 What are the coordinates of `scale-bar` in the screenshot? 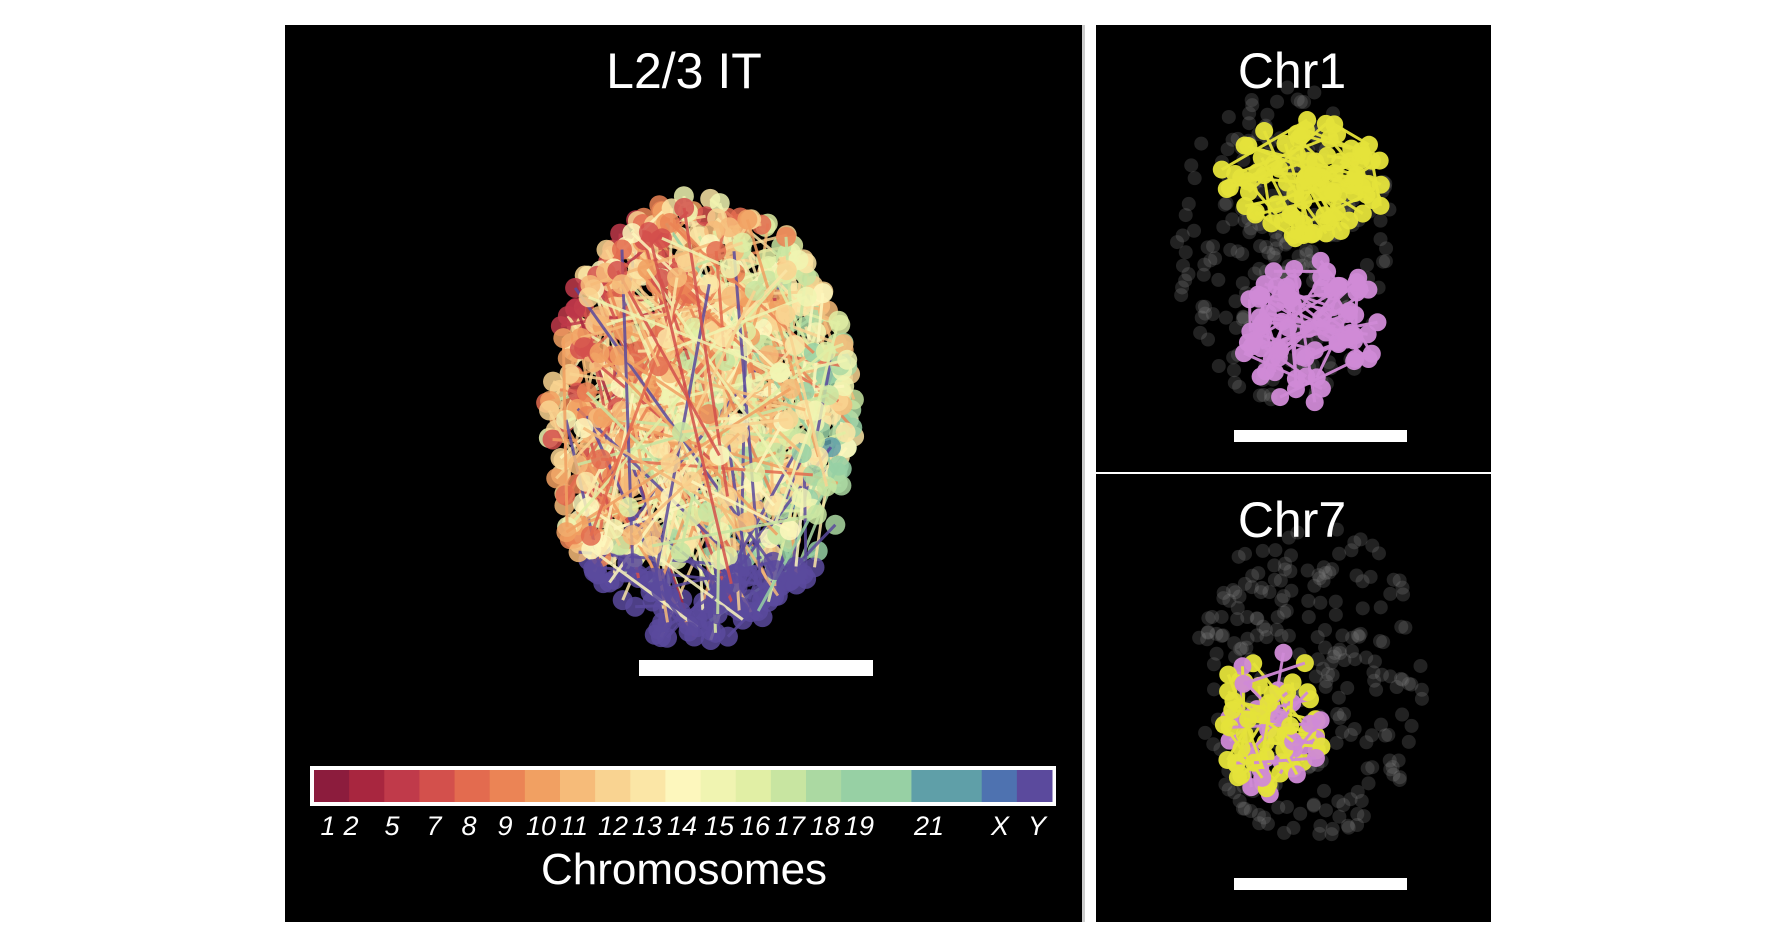 It's located at (756, 668).